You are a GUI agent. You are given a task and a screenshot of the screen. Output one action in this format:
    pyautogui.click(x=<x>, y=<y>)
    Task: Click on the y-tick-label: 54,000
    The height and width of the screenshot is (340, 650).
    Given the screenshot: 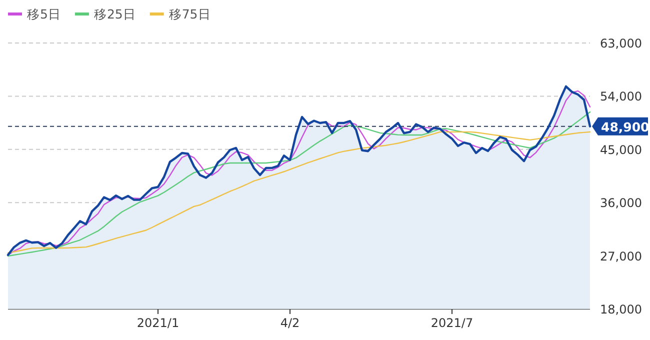 What is the action you would take?
    pyautogui.click(x=621, y=97)
    